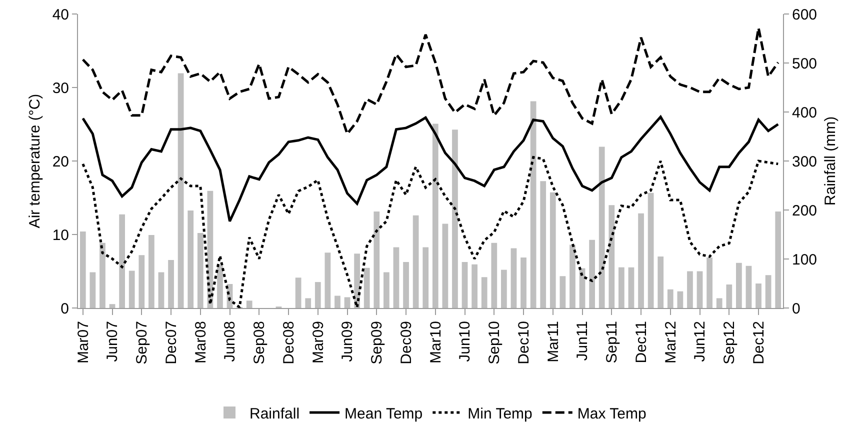 Image resolution: width=864 pixels, height=441 pixels. What do you see at coordinates (318, 342) in the screenshot?
I see `x-tick-label: Mar09` at bounding box center [318, 342].